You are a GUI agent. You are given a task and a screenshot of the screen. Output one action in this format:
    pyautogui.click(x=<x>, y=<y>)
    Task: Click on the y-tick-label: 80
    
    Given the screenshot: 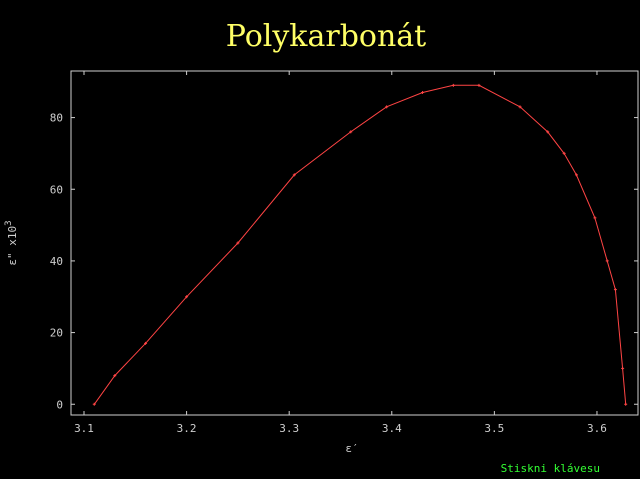 What is the action you would take?
    pyautogui.click(x=56, y=118)
    